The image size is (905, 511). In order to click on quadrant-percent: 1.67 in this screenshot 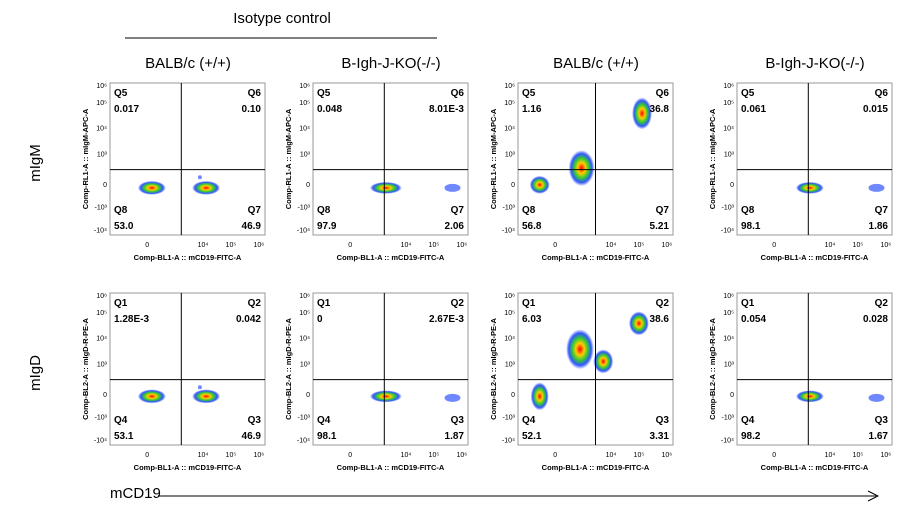, I will do `click(879, 436)`.